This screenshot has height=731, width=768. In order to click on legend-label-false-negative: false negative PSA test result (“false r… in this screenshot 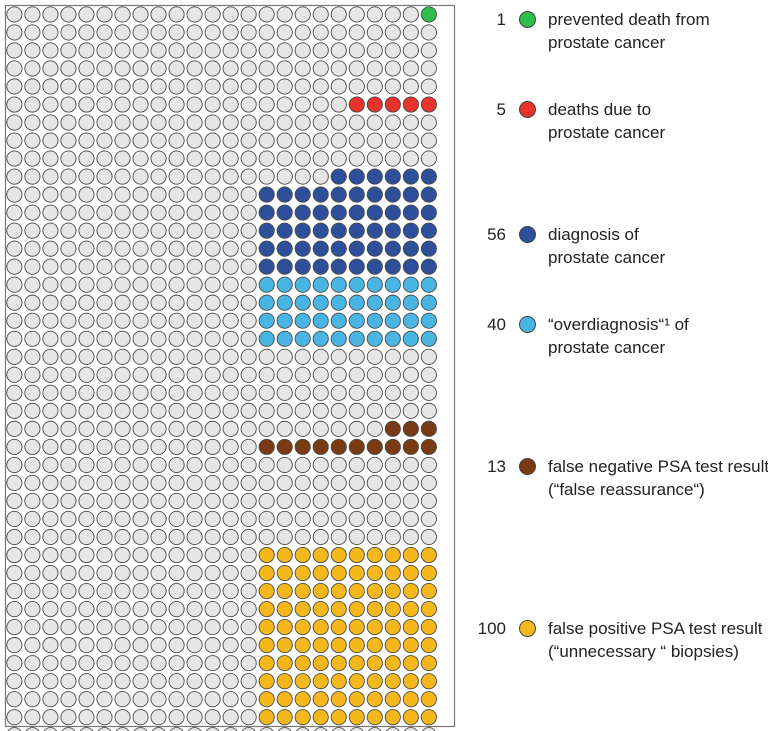, I will do `click(658, 478)`.